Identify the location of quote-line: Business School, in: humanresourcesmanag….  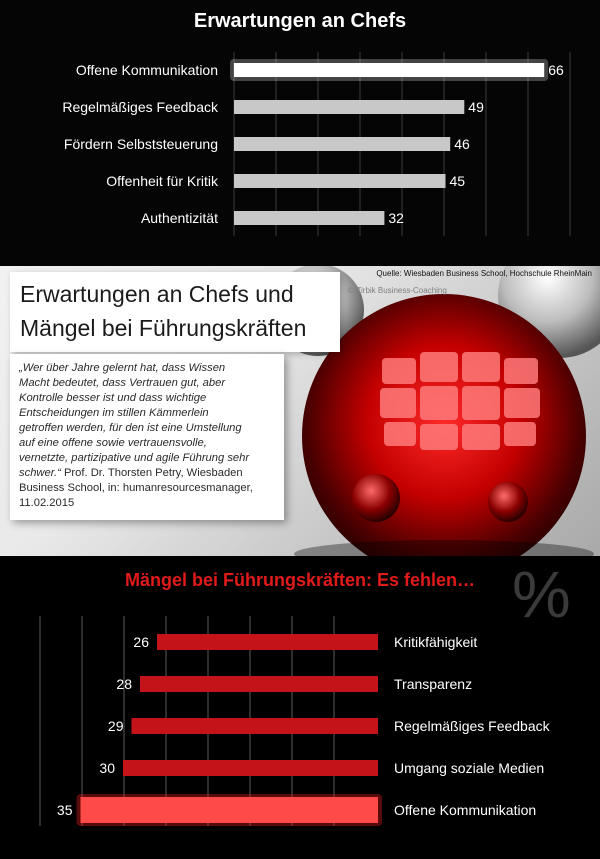
(136, 488).